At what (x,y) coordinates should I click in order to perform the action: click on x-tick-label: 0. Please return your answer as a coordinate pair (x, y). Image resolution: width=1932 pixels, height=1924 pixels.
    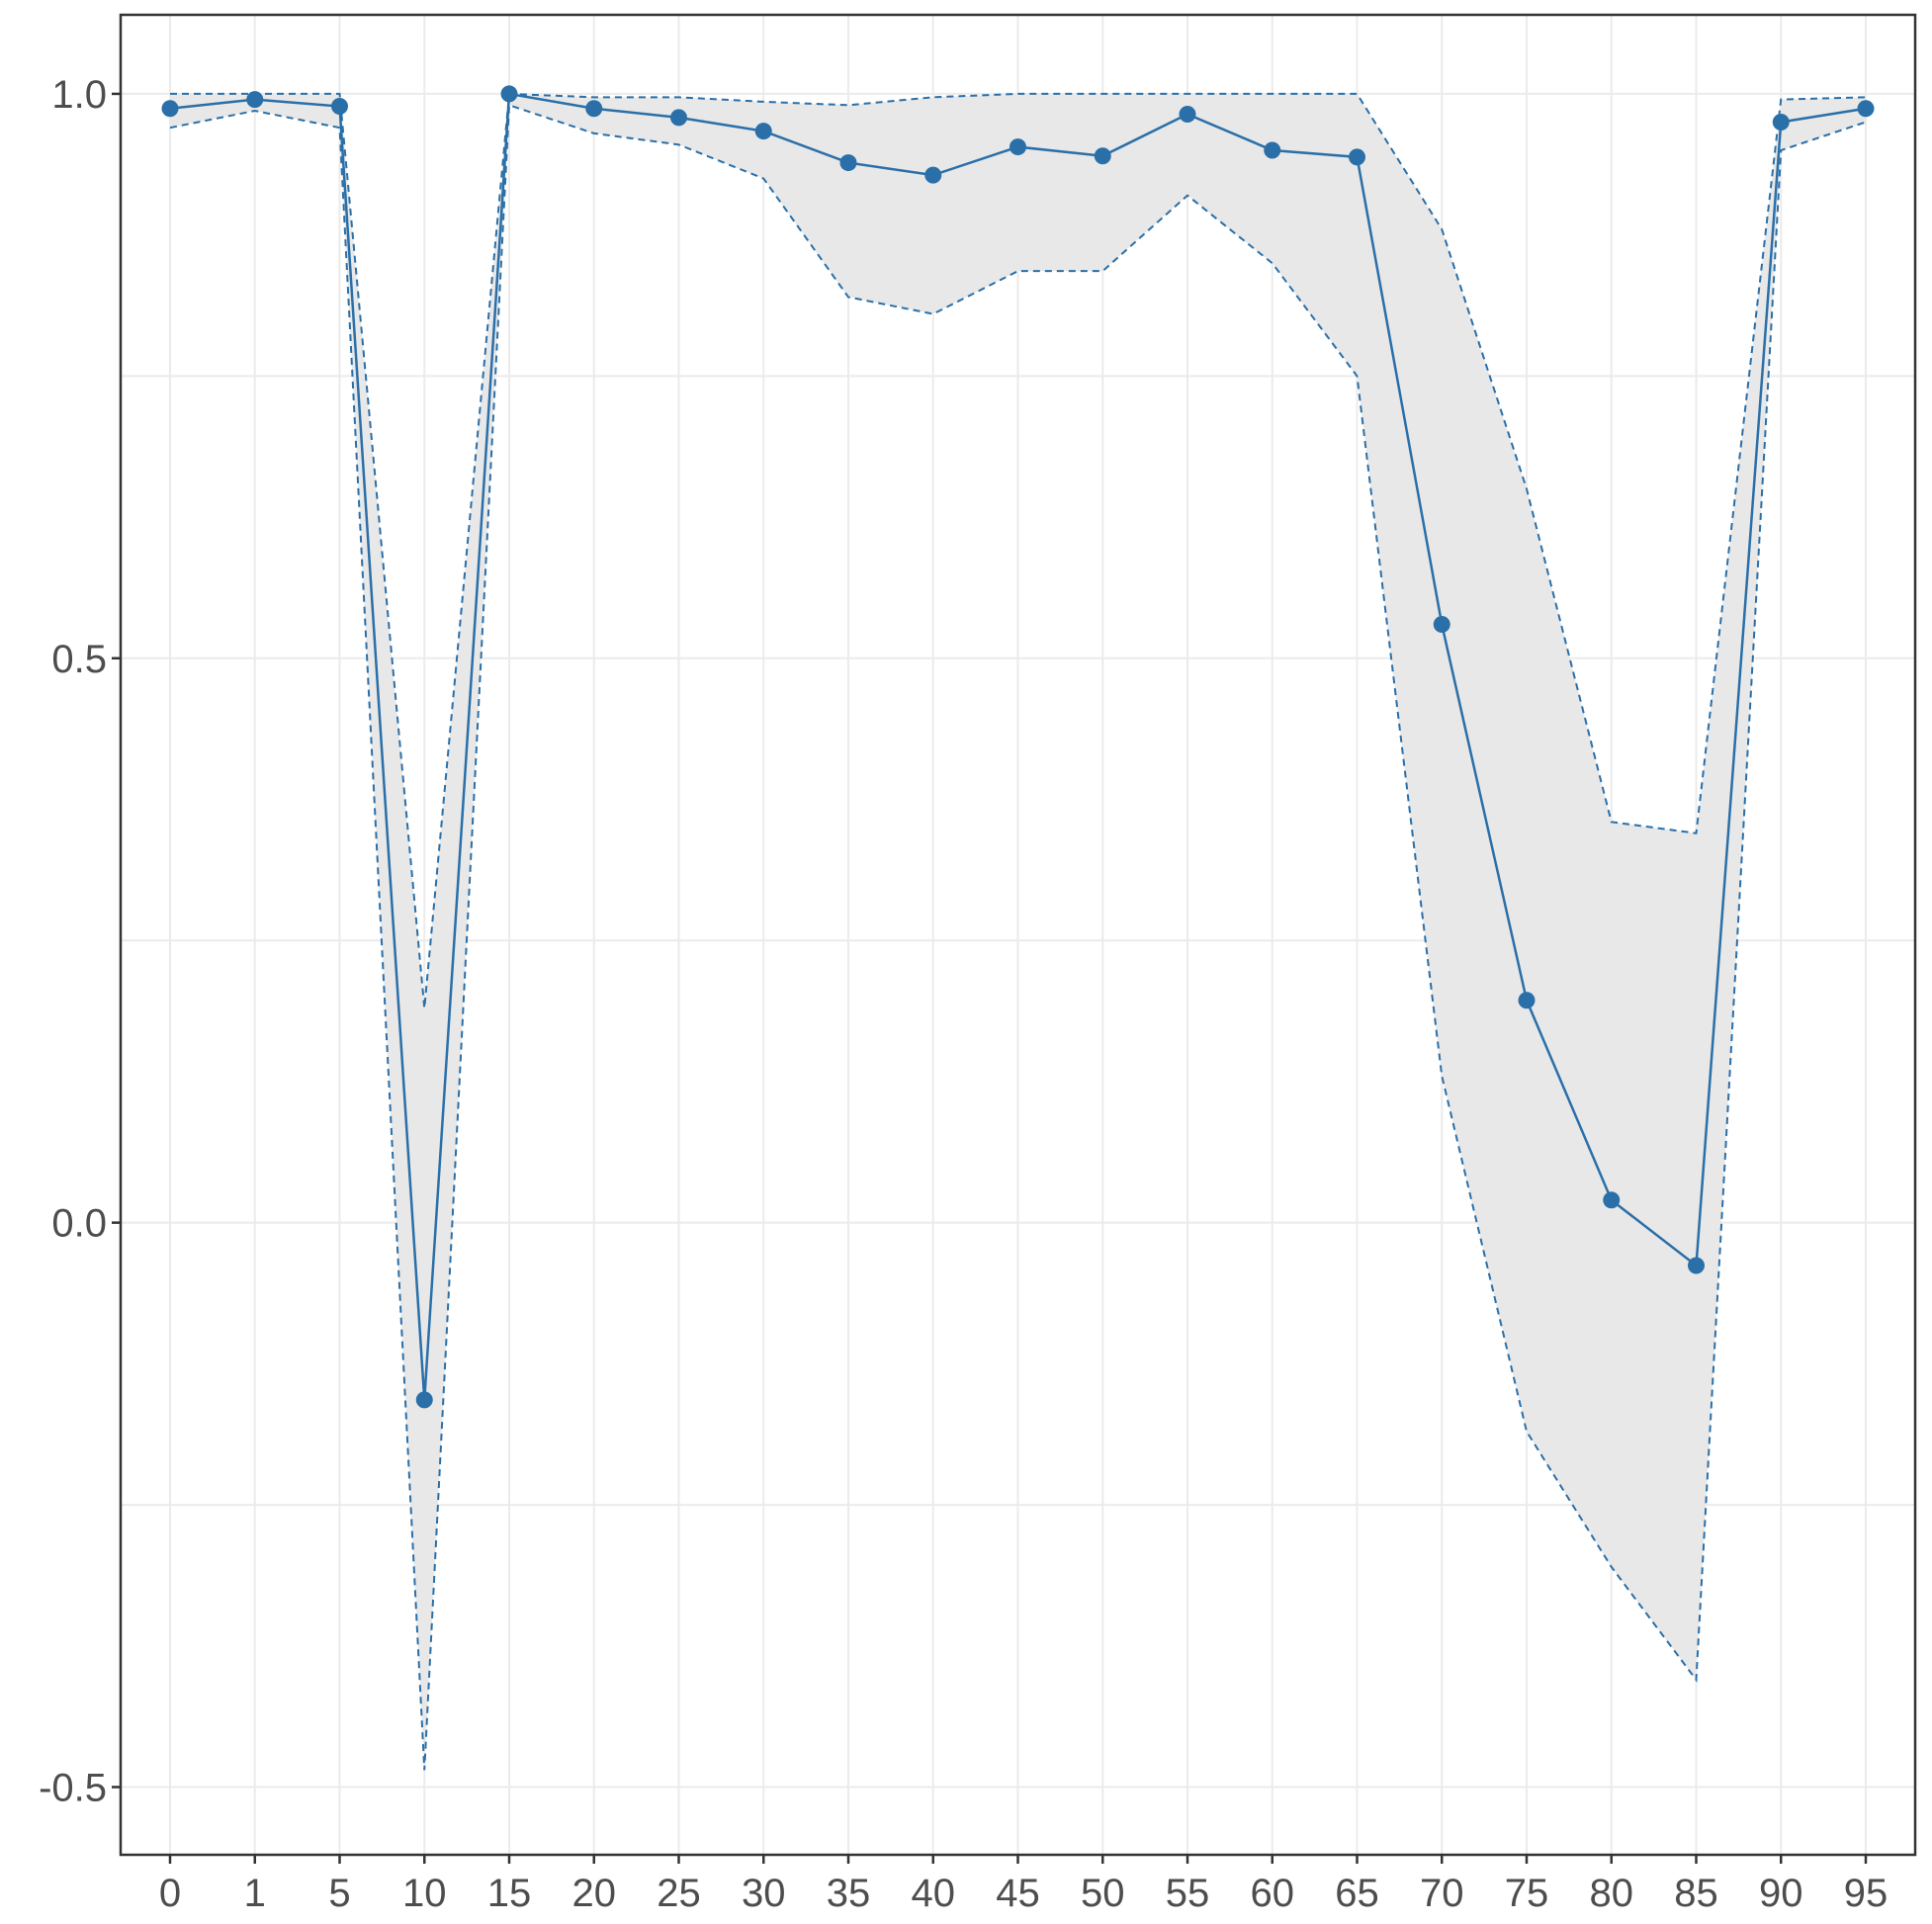
    Looking at the image, I should click on (170, 1893).